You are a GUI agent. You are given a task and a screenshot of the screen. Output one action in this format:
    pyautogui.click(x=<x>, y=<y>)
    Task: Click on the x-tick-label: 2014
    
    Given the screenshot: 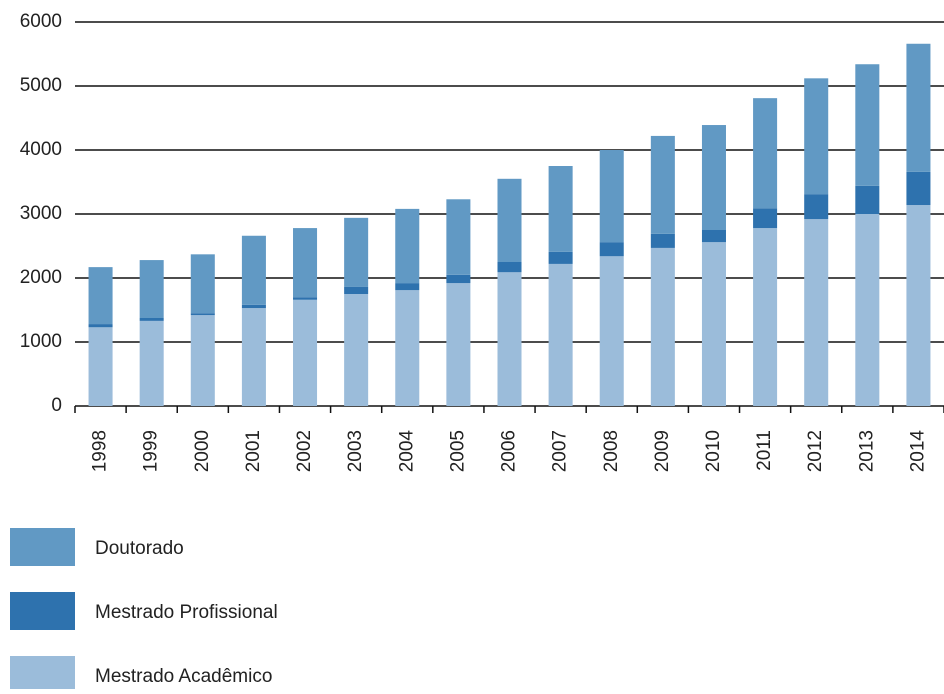 What is the action you would take?
    pyautogui.click(x=917, y=451)
    